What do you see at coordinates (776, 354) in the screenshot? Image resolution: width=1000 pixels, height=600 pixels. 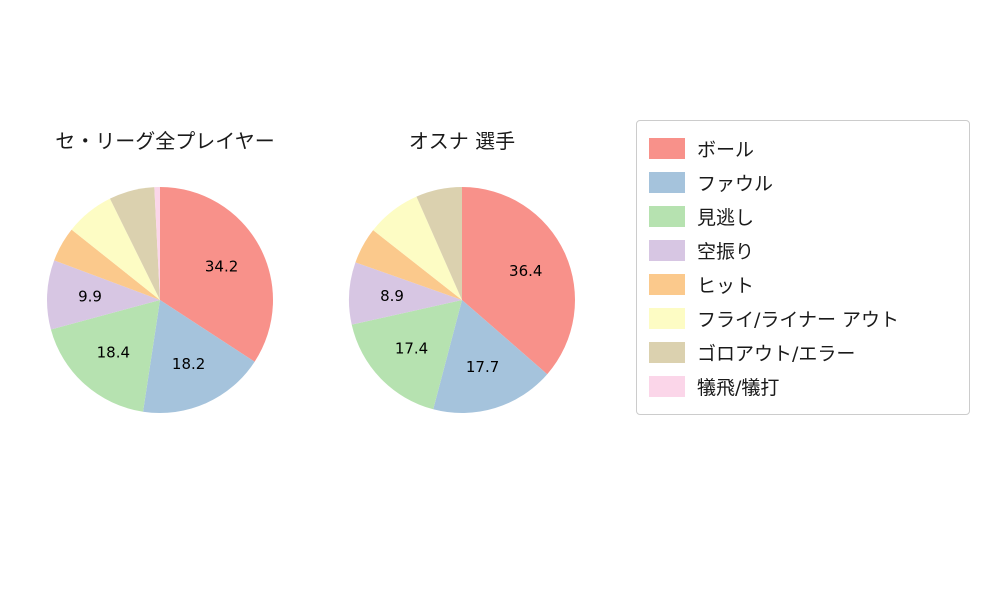 I see `legend-label-groundout-error: ゴロアウト/エラー` at bounding box center [776, 354].